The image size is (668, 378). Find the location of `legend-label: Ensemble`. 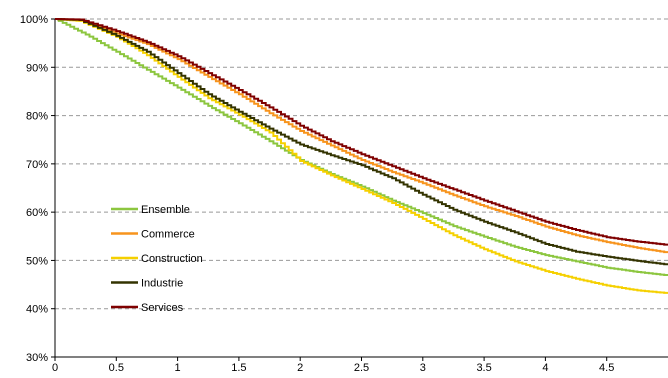

legend-label: Ensemble is located at coordinates (165, 210).